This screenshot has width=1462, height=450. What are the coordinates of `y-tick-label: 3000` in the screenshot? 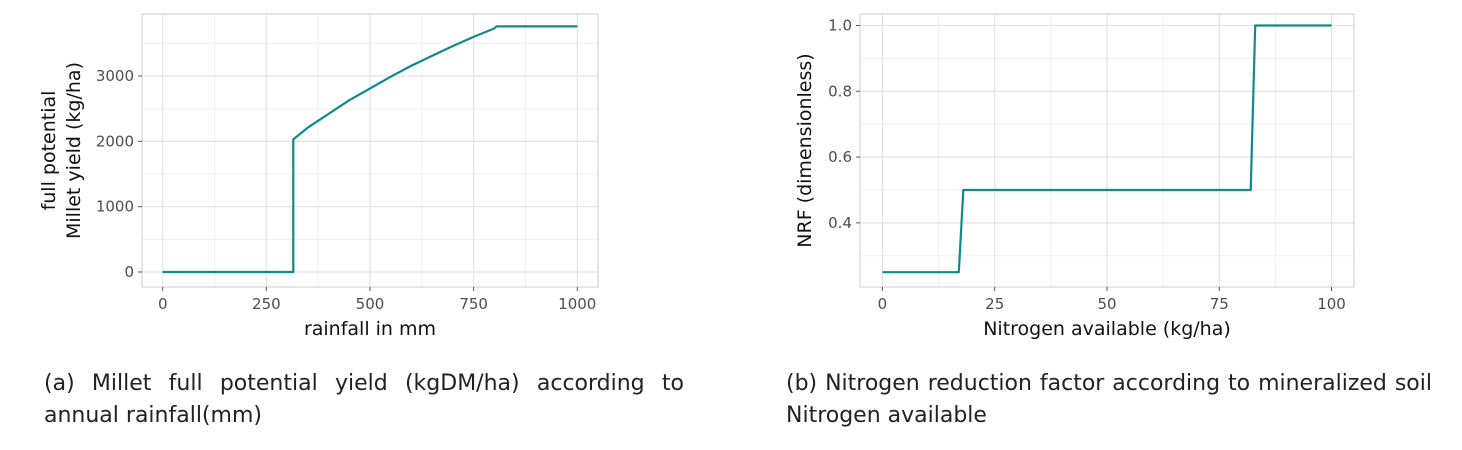 It's located at (115, 76).